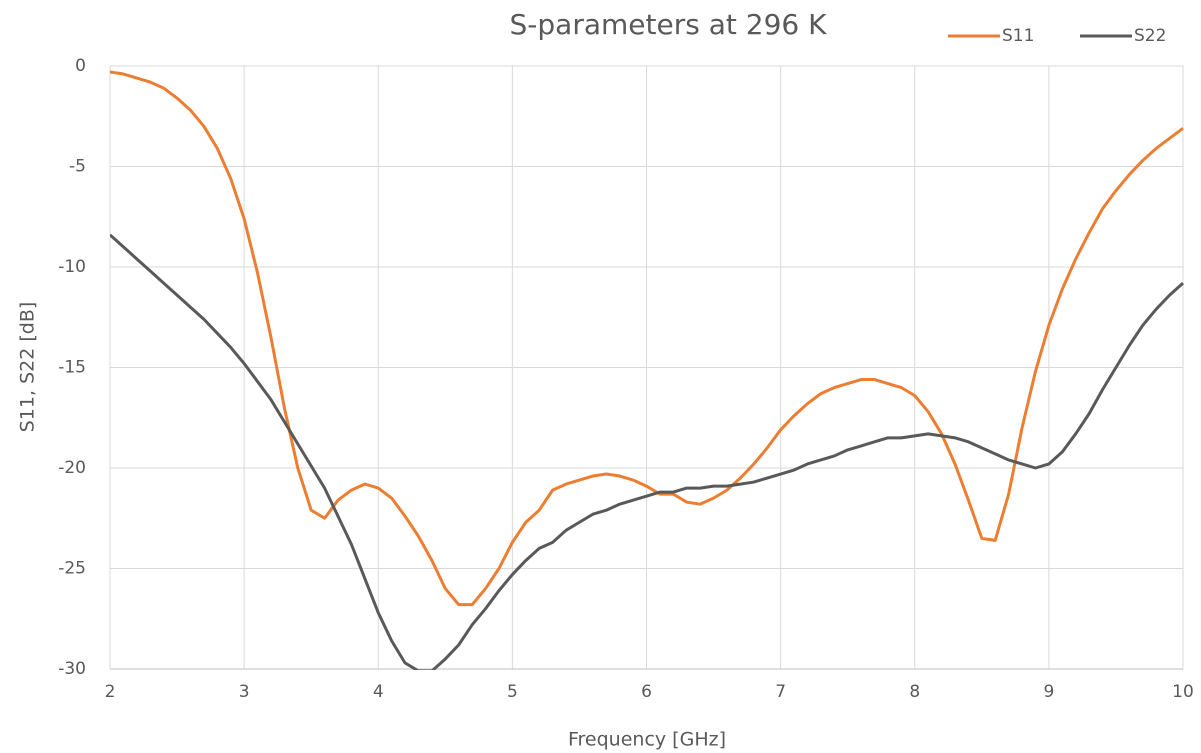 This screenshot has width=1201, height=753. What do you see at coordinates (512, 692) in the screenshot?
I see `x-tick-label: 5` at bounding box center [512, 692].